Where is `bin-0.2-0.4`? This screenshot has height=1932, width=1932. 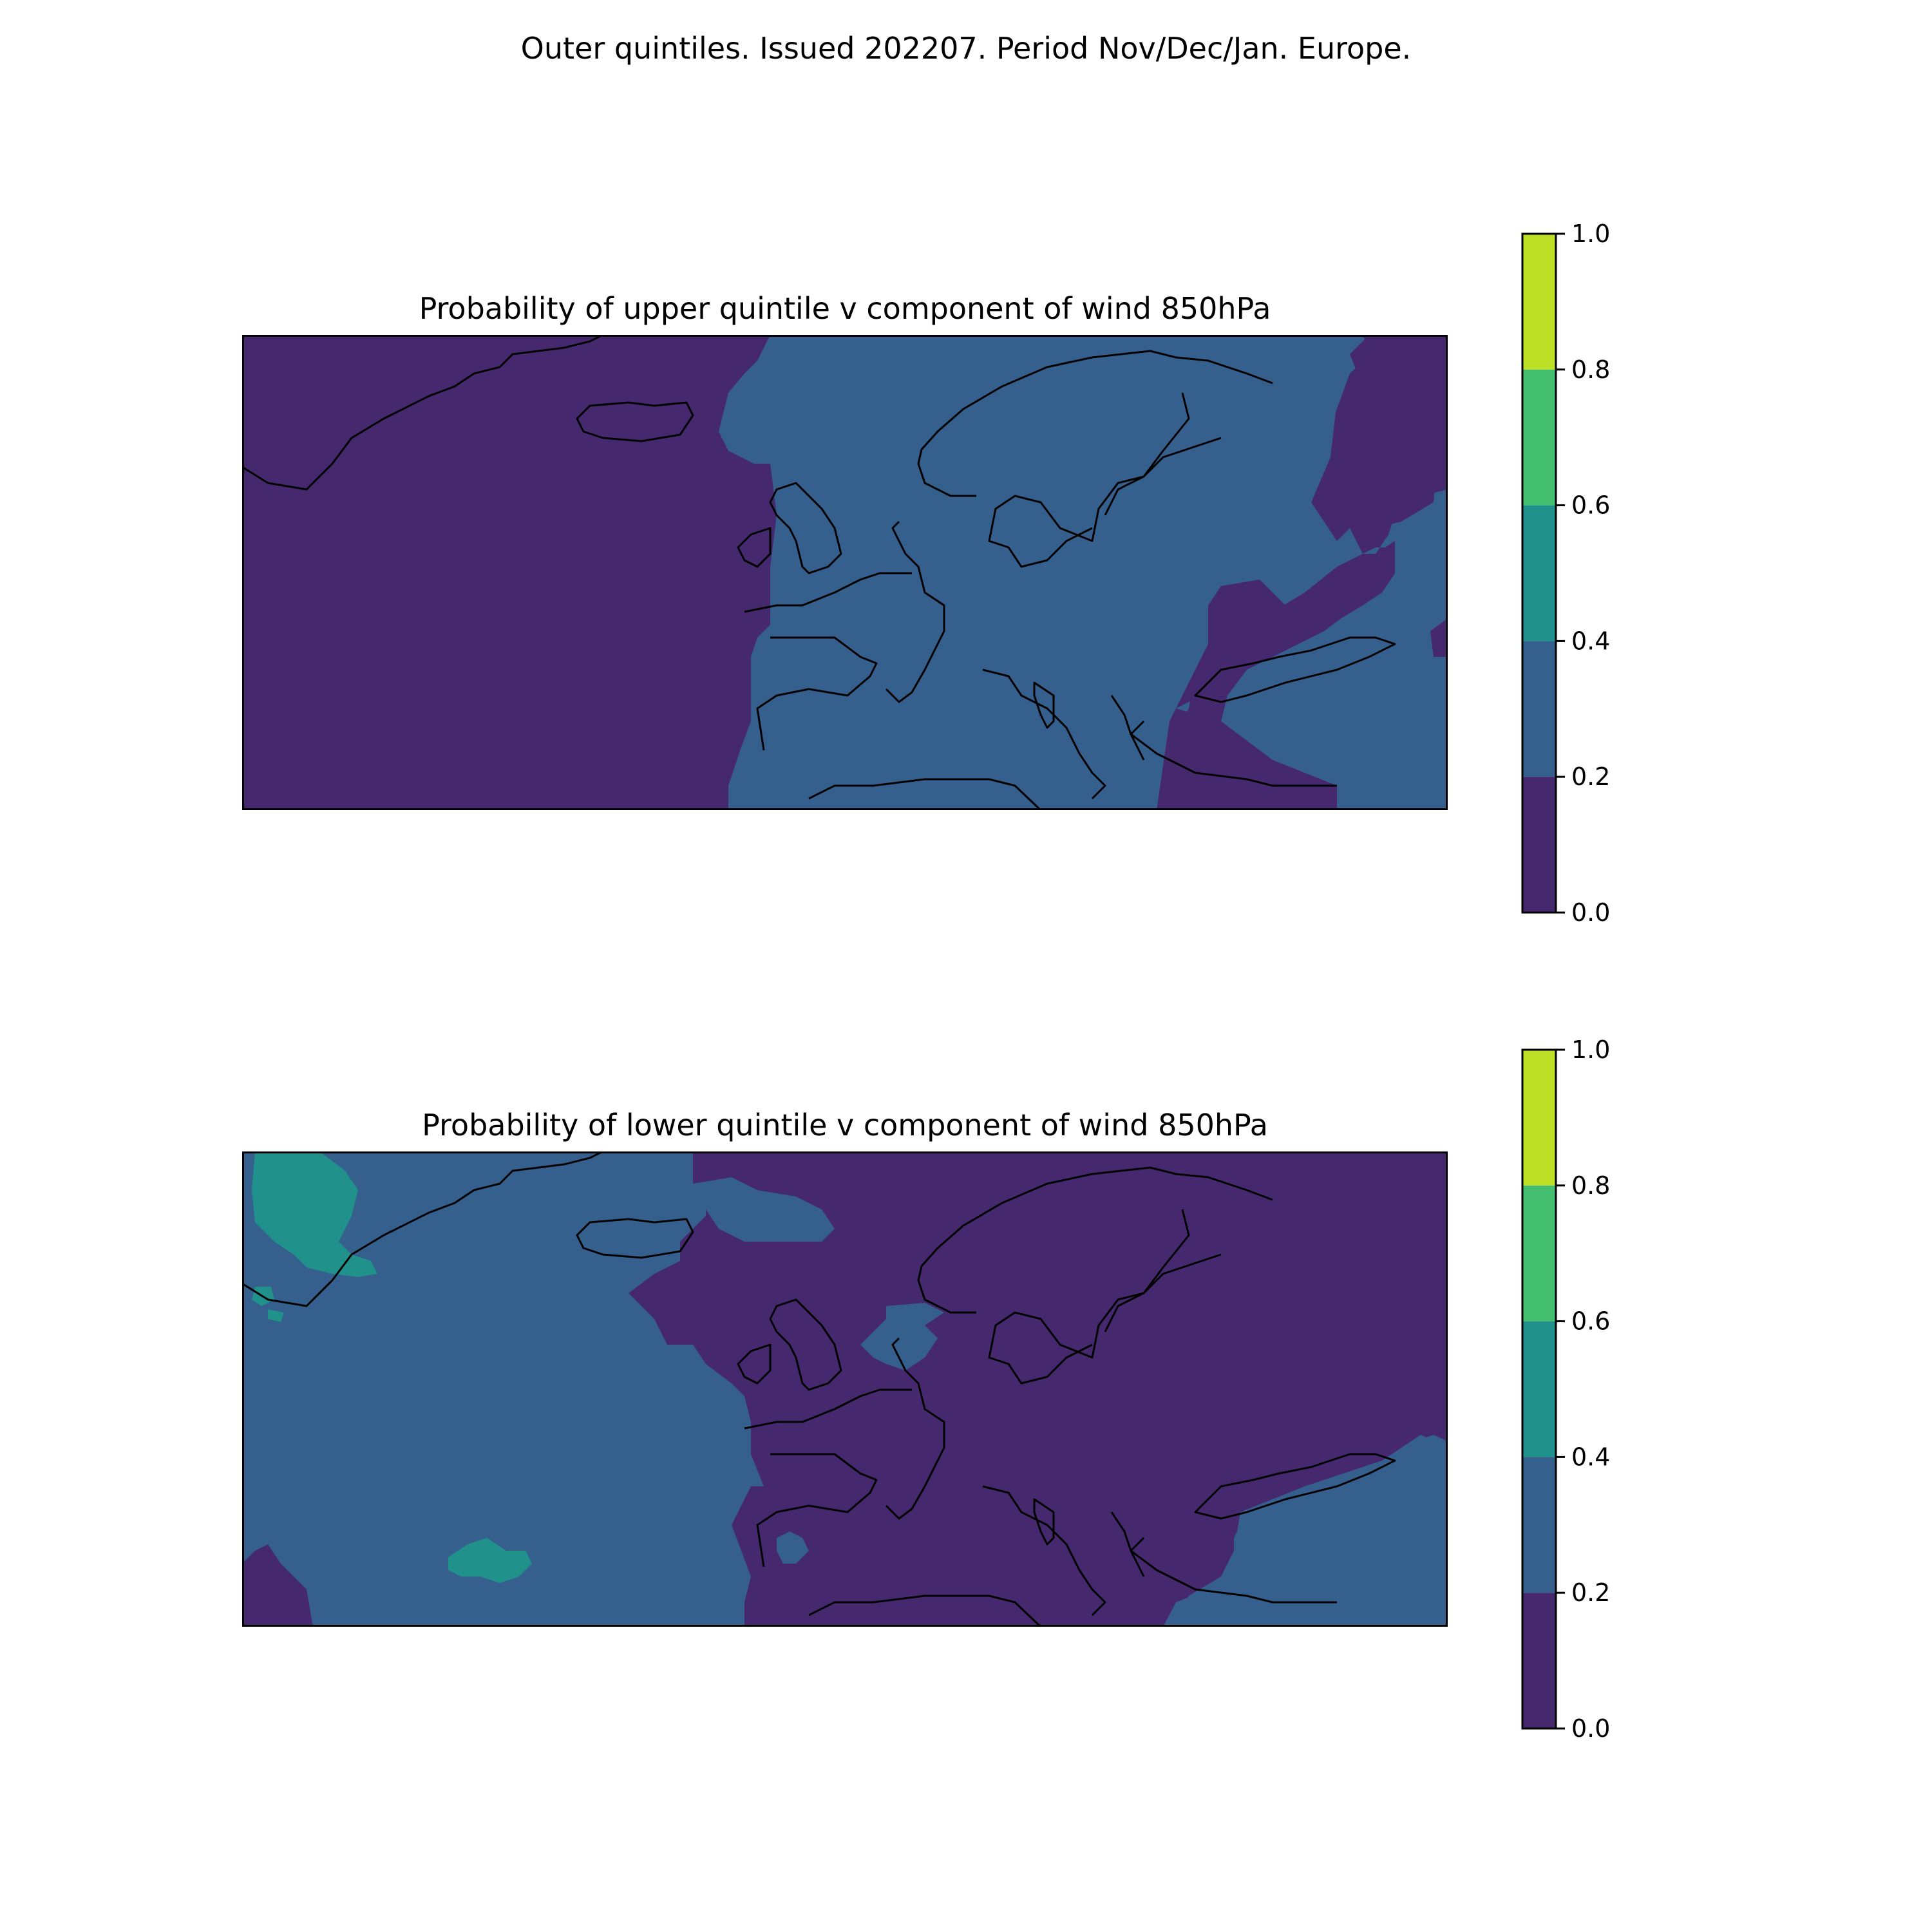
bin-0.2-0.4 is located at coordinates (1083, 572).